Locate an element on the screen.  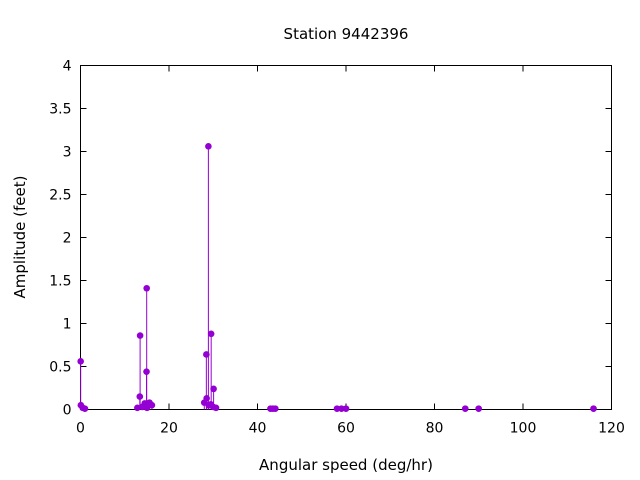
y-tick-label: 0.5 is located at coordinates (60, 368).